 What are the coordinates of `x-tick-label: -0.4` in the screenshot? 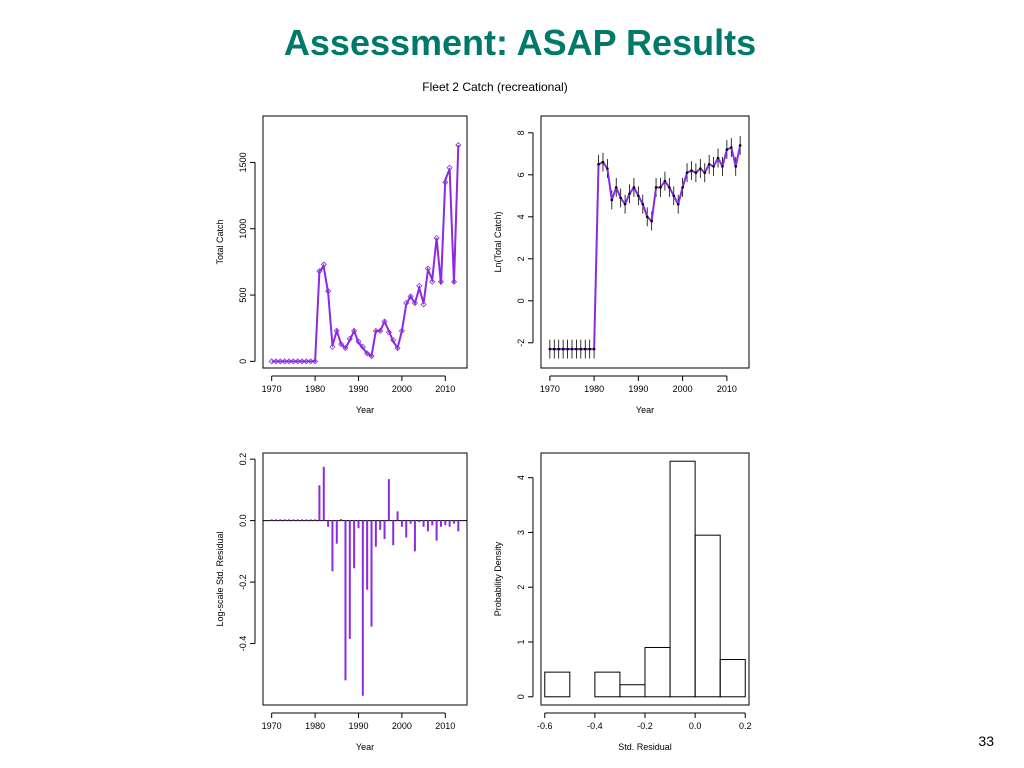 It's located at (595, 726).